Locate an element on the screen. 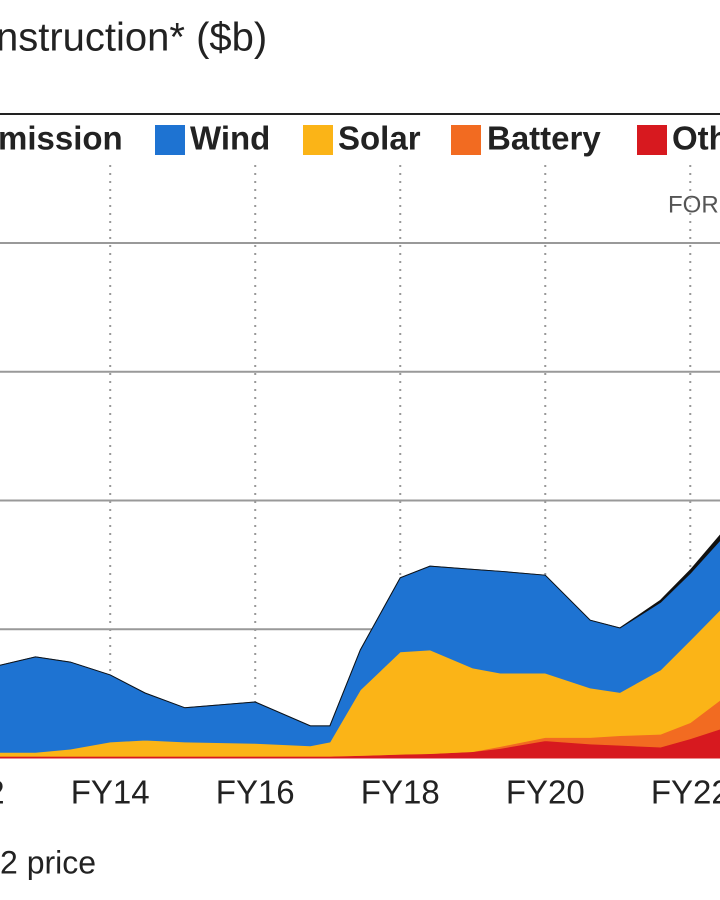  x-tick-label: FY20 is located at coordinates (545, 792).